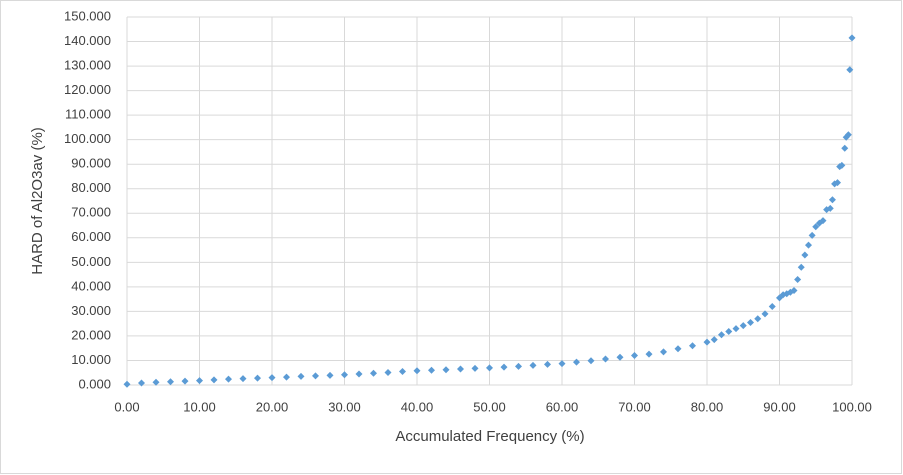 This screenshot has height=475, width=903. What do you see at coordinates (634, 406) in the screenshot?
I see `x-tick-label: 70.00` at bounding box center [634, 406].